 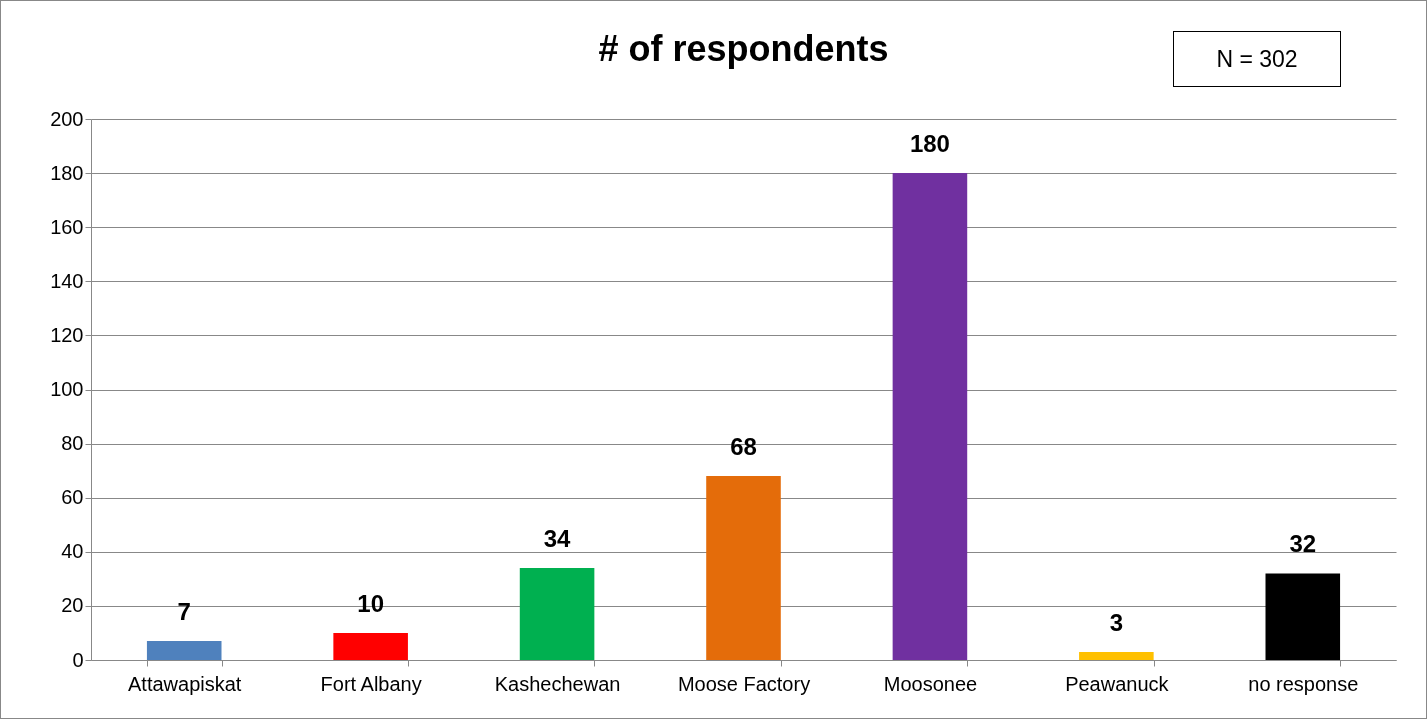 I want to click on data-label: 180, so click(x=929, y=144).